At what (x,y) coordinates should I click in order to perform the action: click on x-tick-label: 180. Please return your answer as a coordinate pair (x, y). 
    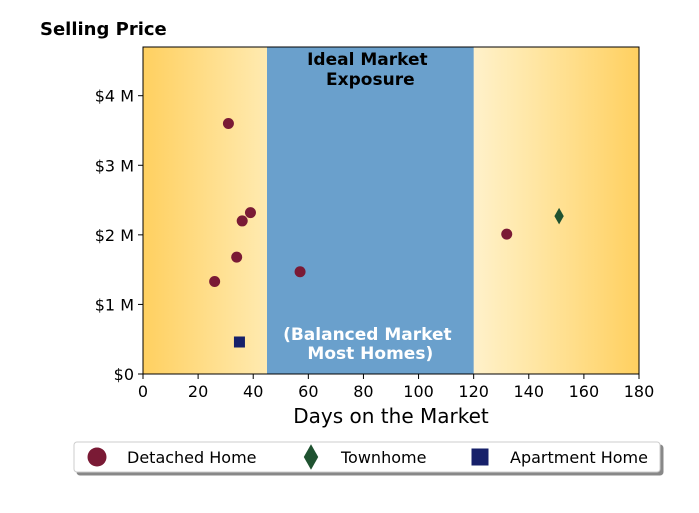
    Looking at the image, I should click on (639, 391).